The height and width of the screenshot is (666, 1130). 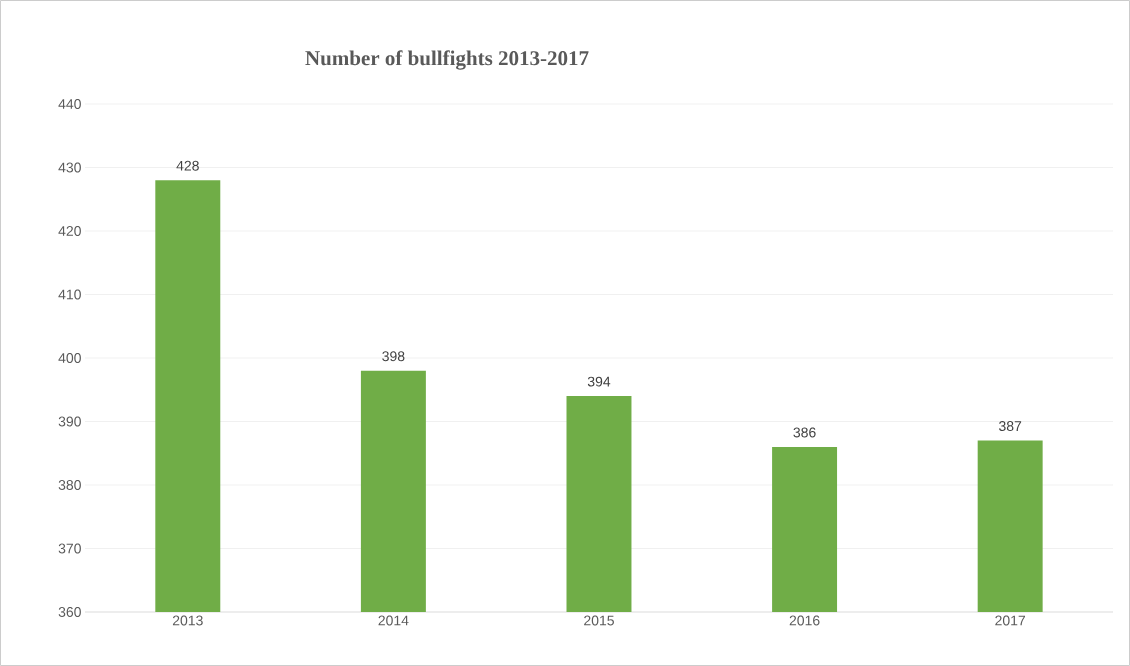 What do you see at coordinates (69, 294) in the screenshot?
I see `y-tick-label: 410` at bounding box center [69, 294].